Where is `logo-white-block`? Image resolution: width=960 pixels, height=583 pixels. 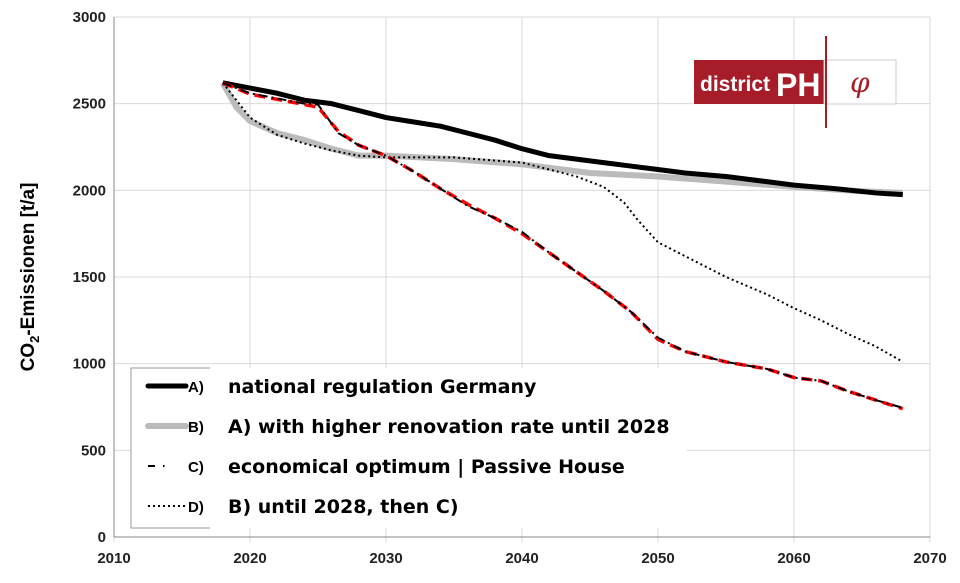 logo-white-block is located at coordinates (860, 82).